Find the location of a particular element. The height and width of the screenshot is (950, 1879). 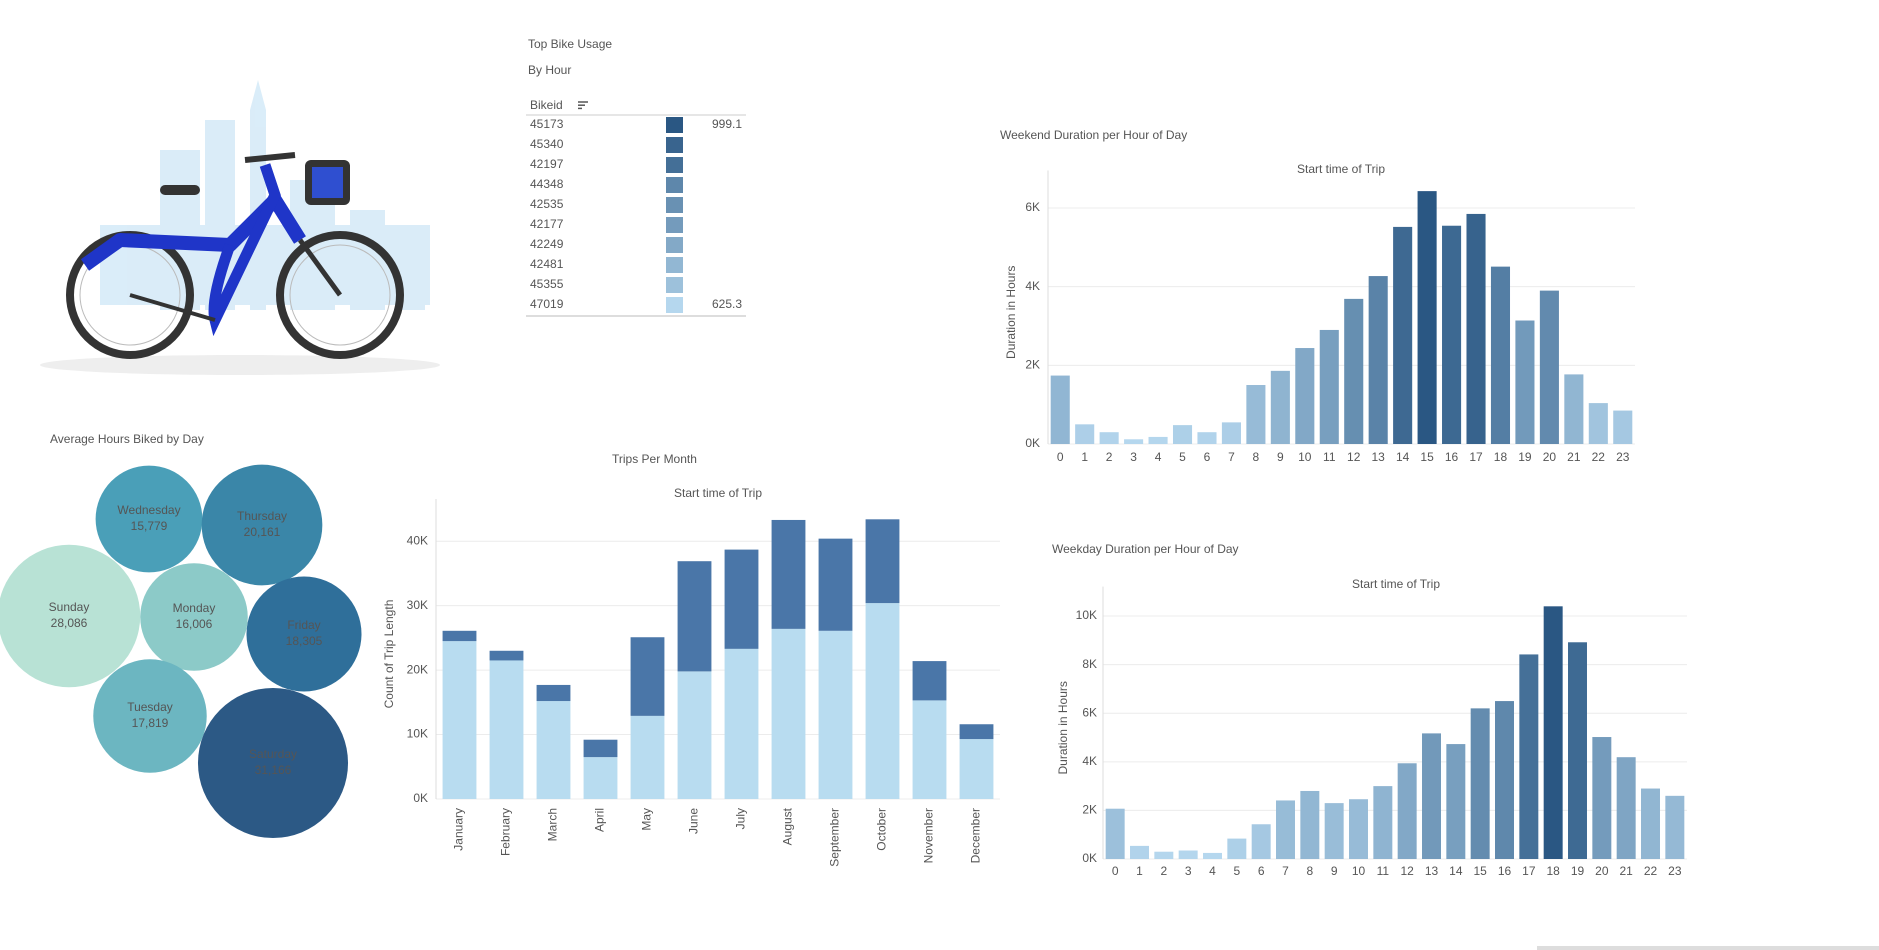

bubble-label: Monday is located at coordinates (194, 608).